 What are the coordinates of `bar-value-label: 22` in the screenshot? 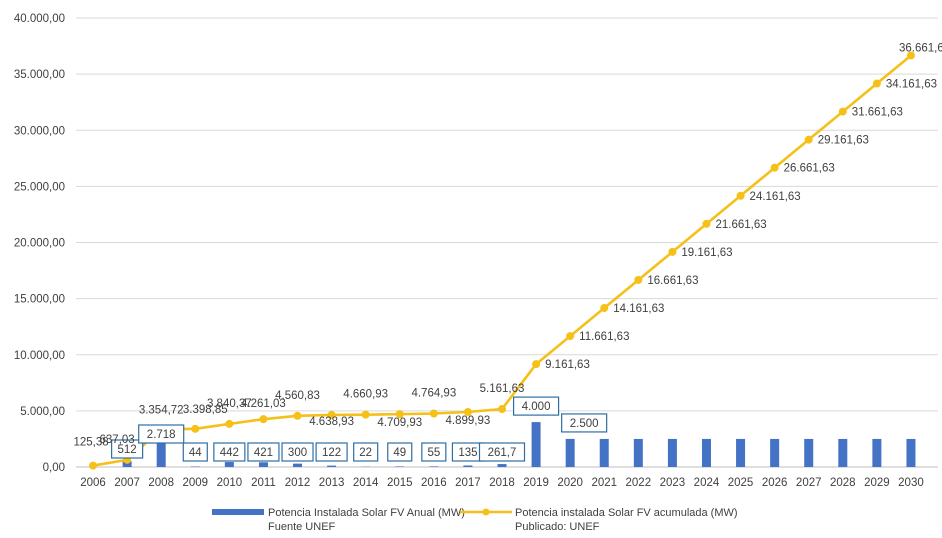 It's located at (366, 452).